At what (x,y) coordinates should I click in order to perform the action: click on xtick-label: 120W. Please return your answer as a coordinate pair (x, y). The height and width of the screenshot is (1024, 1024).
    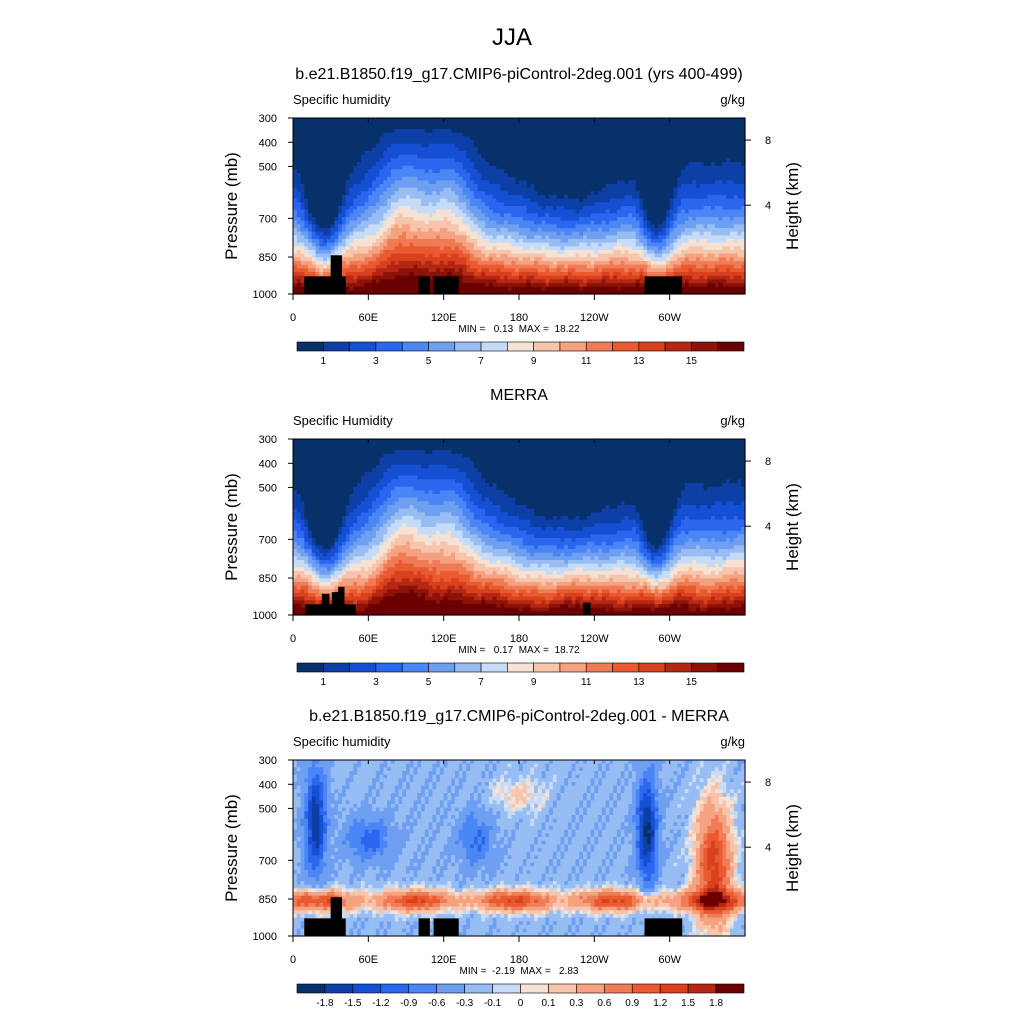
    Looking at the image, I should click on (594, 960).